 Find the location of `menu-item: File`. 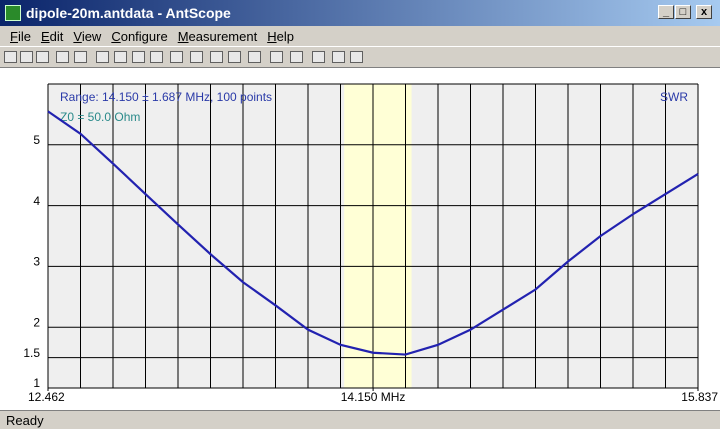

menu-item: File is located at coordinates (20, 36).